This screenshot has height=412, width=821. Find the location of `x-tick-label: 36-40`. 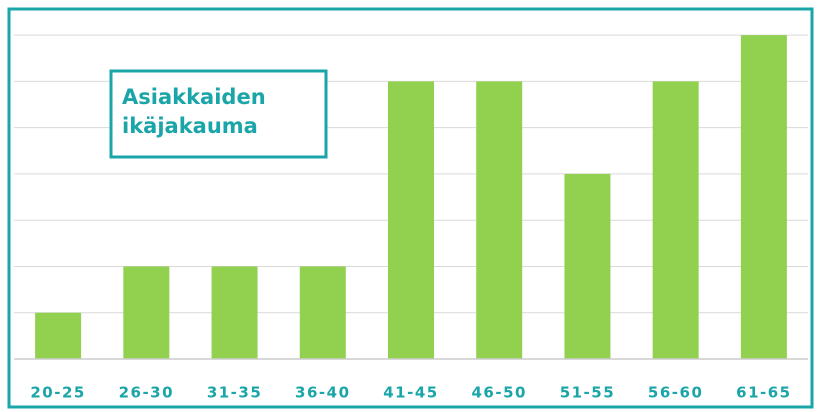

x-tick-label: 36-40 is located at coordinates (322, 393).